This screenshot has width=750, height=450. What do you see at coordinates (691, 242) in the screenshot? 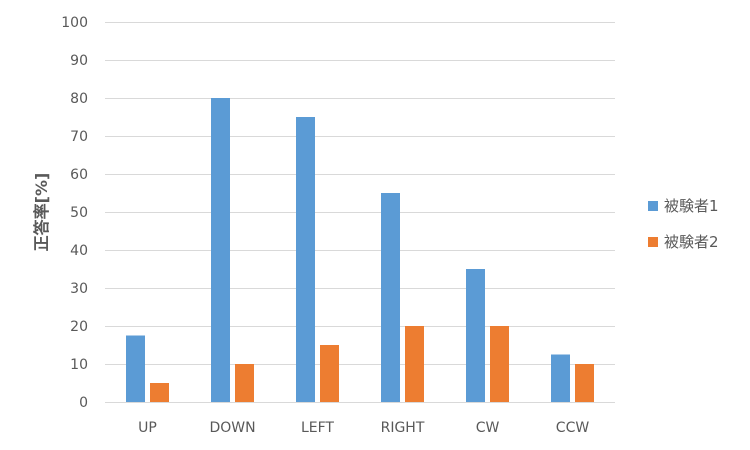
I see `legend-label-series-2: 被験者2` at bounding box center [691, 242].